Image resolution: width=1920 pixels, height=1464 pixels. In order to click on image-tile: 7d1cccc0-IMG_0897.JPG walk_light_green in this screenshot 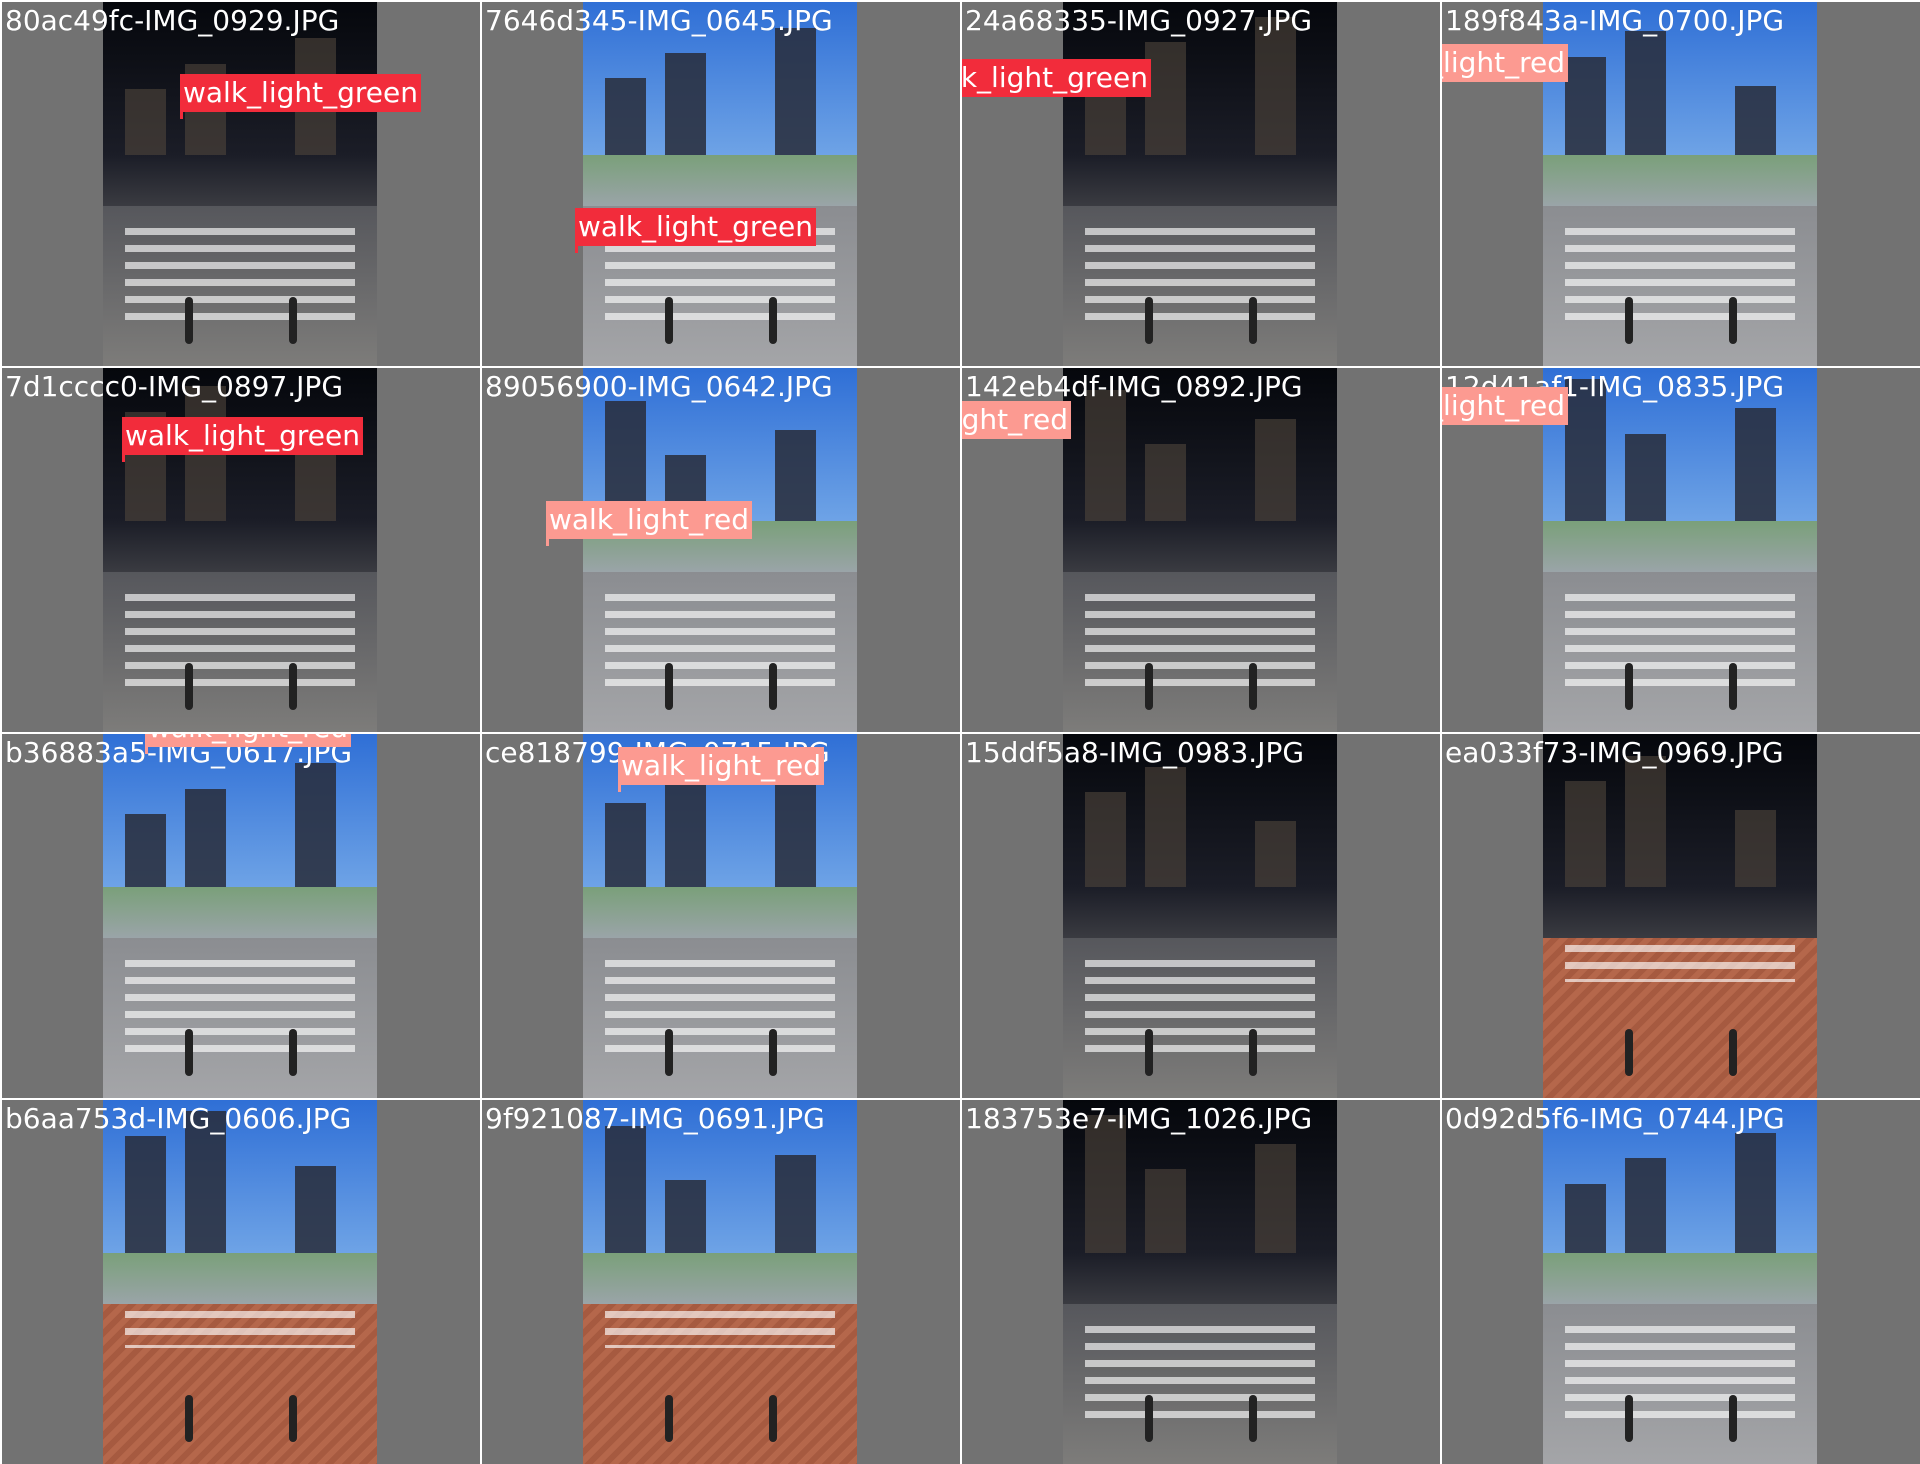, I will do `click(241, 550)`.